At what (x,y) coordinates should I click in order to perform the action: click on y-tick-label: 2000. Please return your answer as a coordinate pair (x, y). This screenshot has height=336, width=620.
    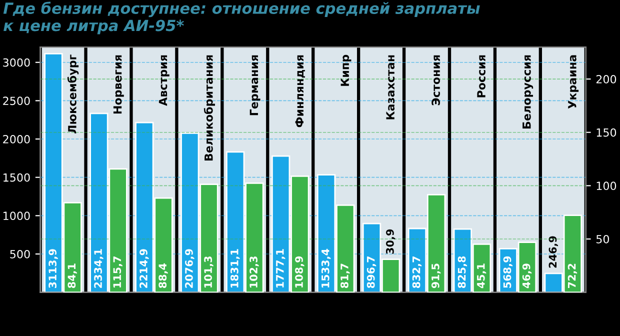
    Looking at the image, I should click on (16, 139).